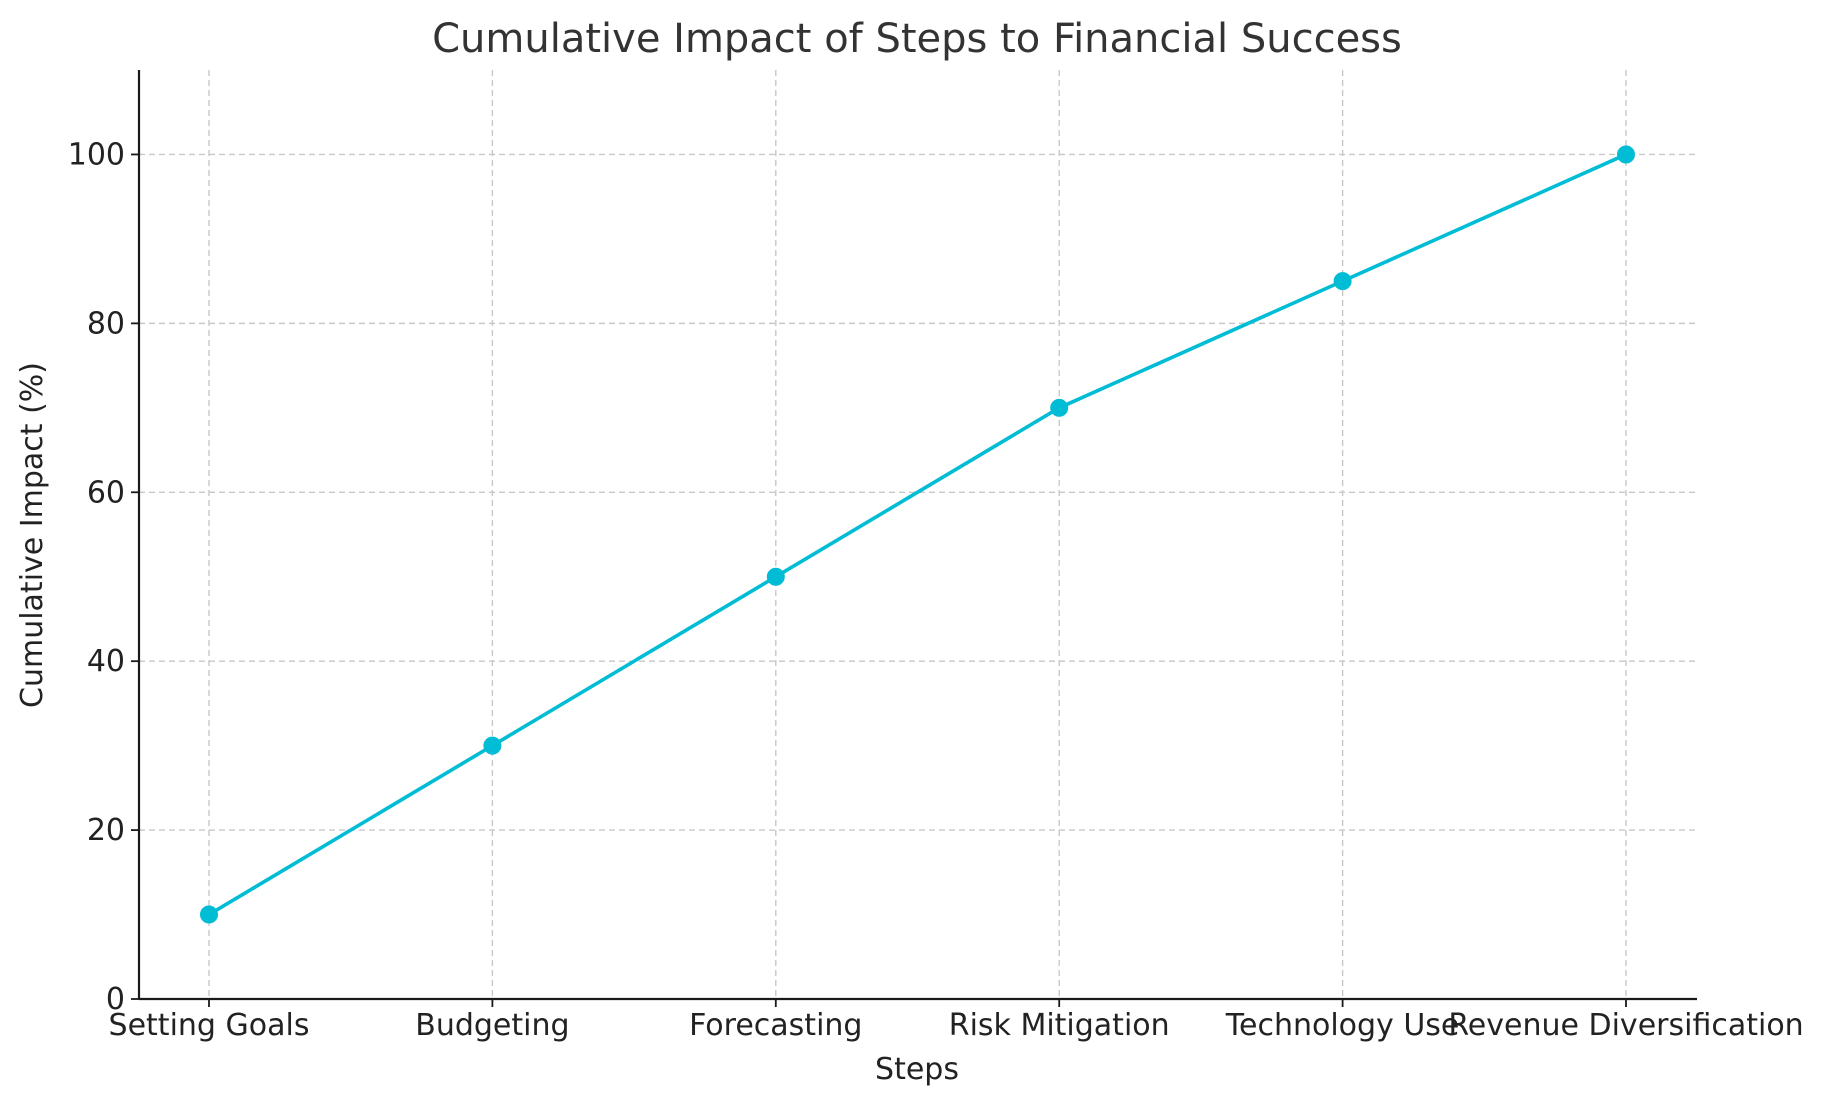  Describe the element at coordinates (103, 577) in the screenshot. I see `y-ticks-layer: 0 20 40 60 80 100` at that location.